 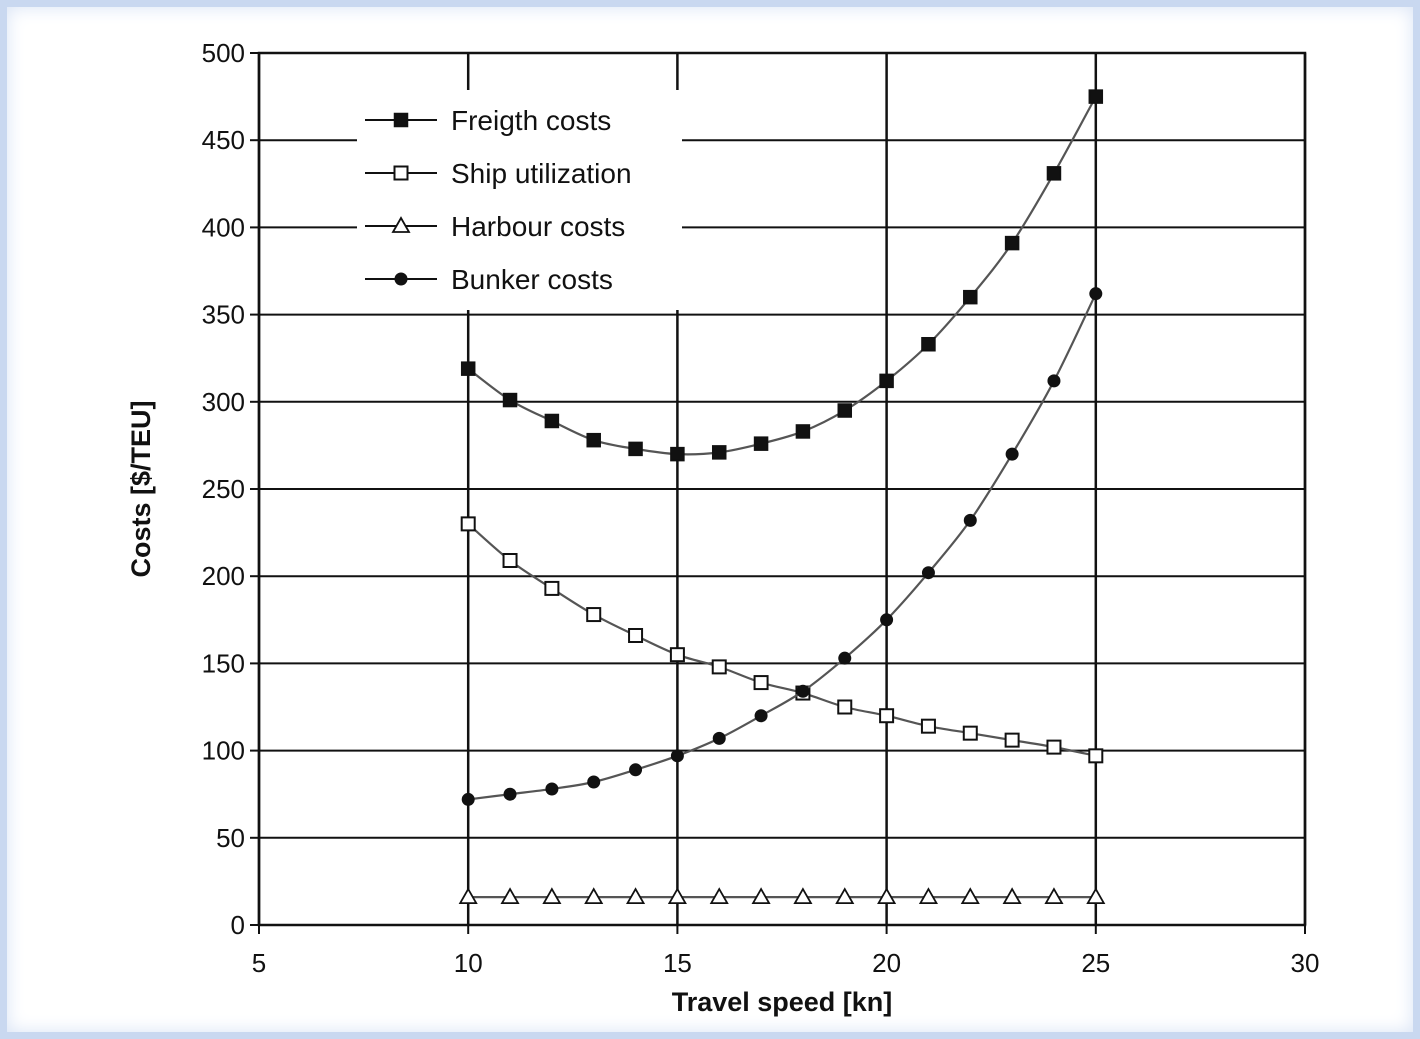 I want to click on legend-item: Ship utilization, so click(x=498, y=173).